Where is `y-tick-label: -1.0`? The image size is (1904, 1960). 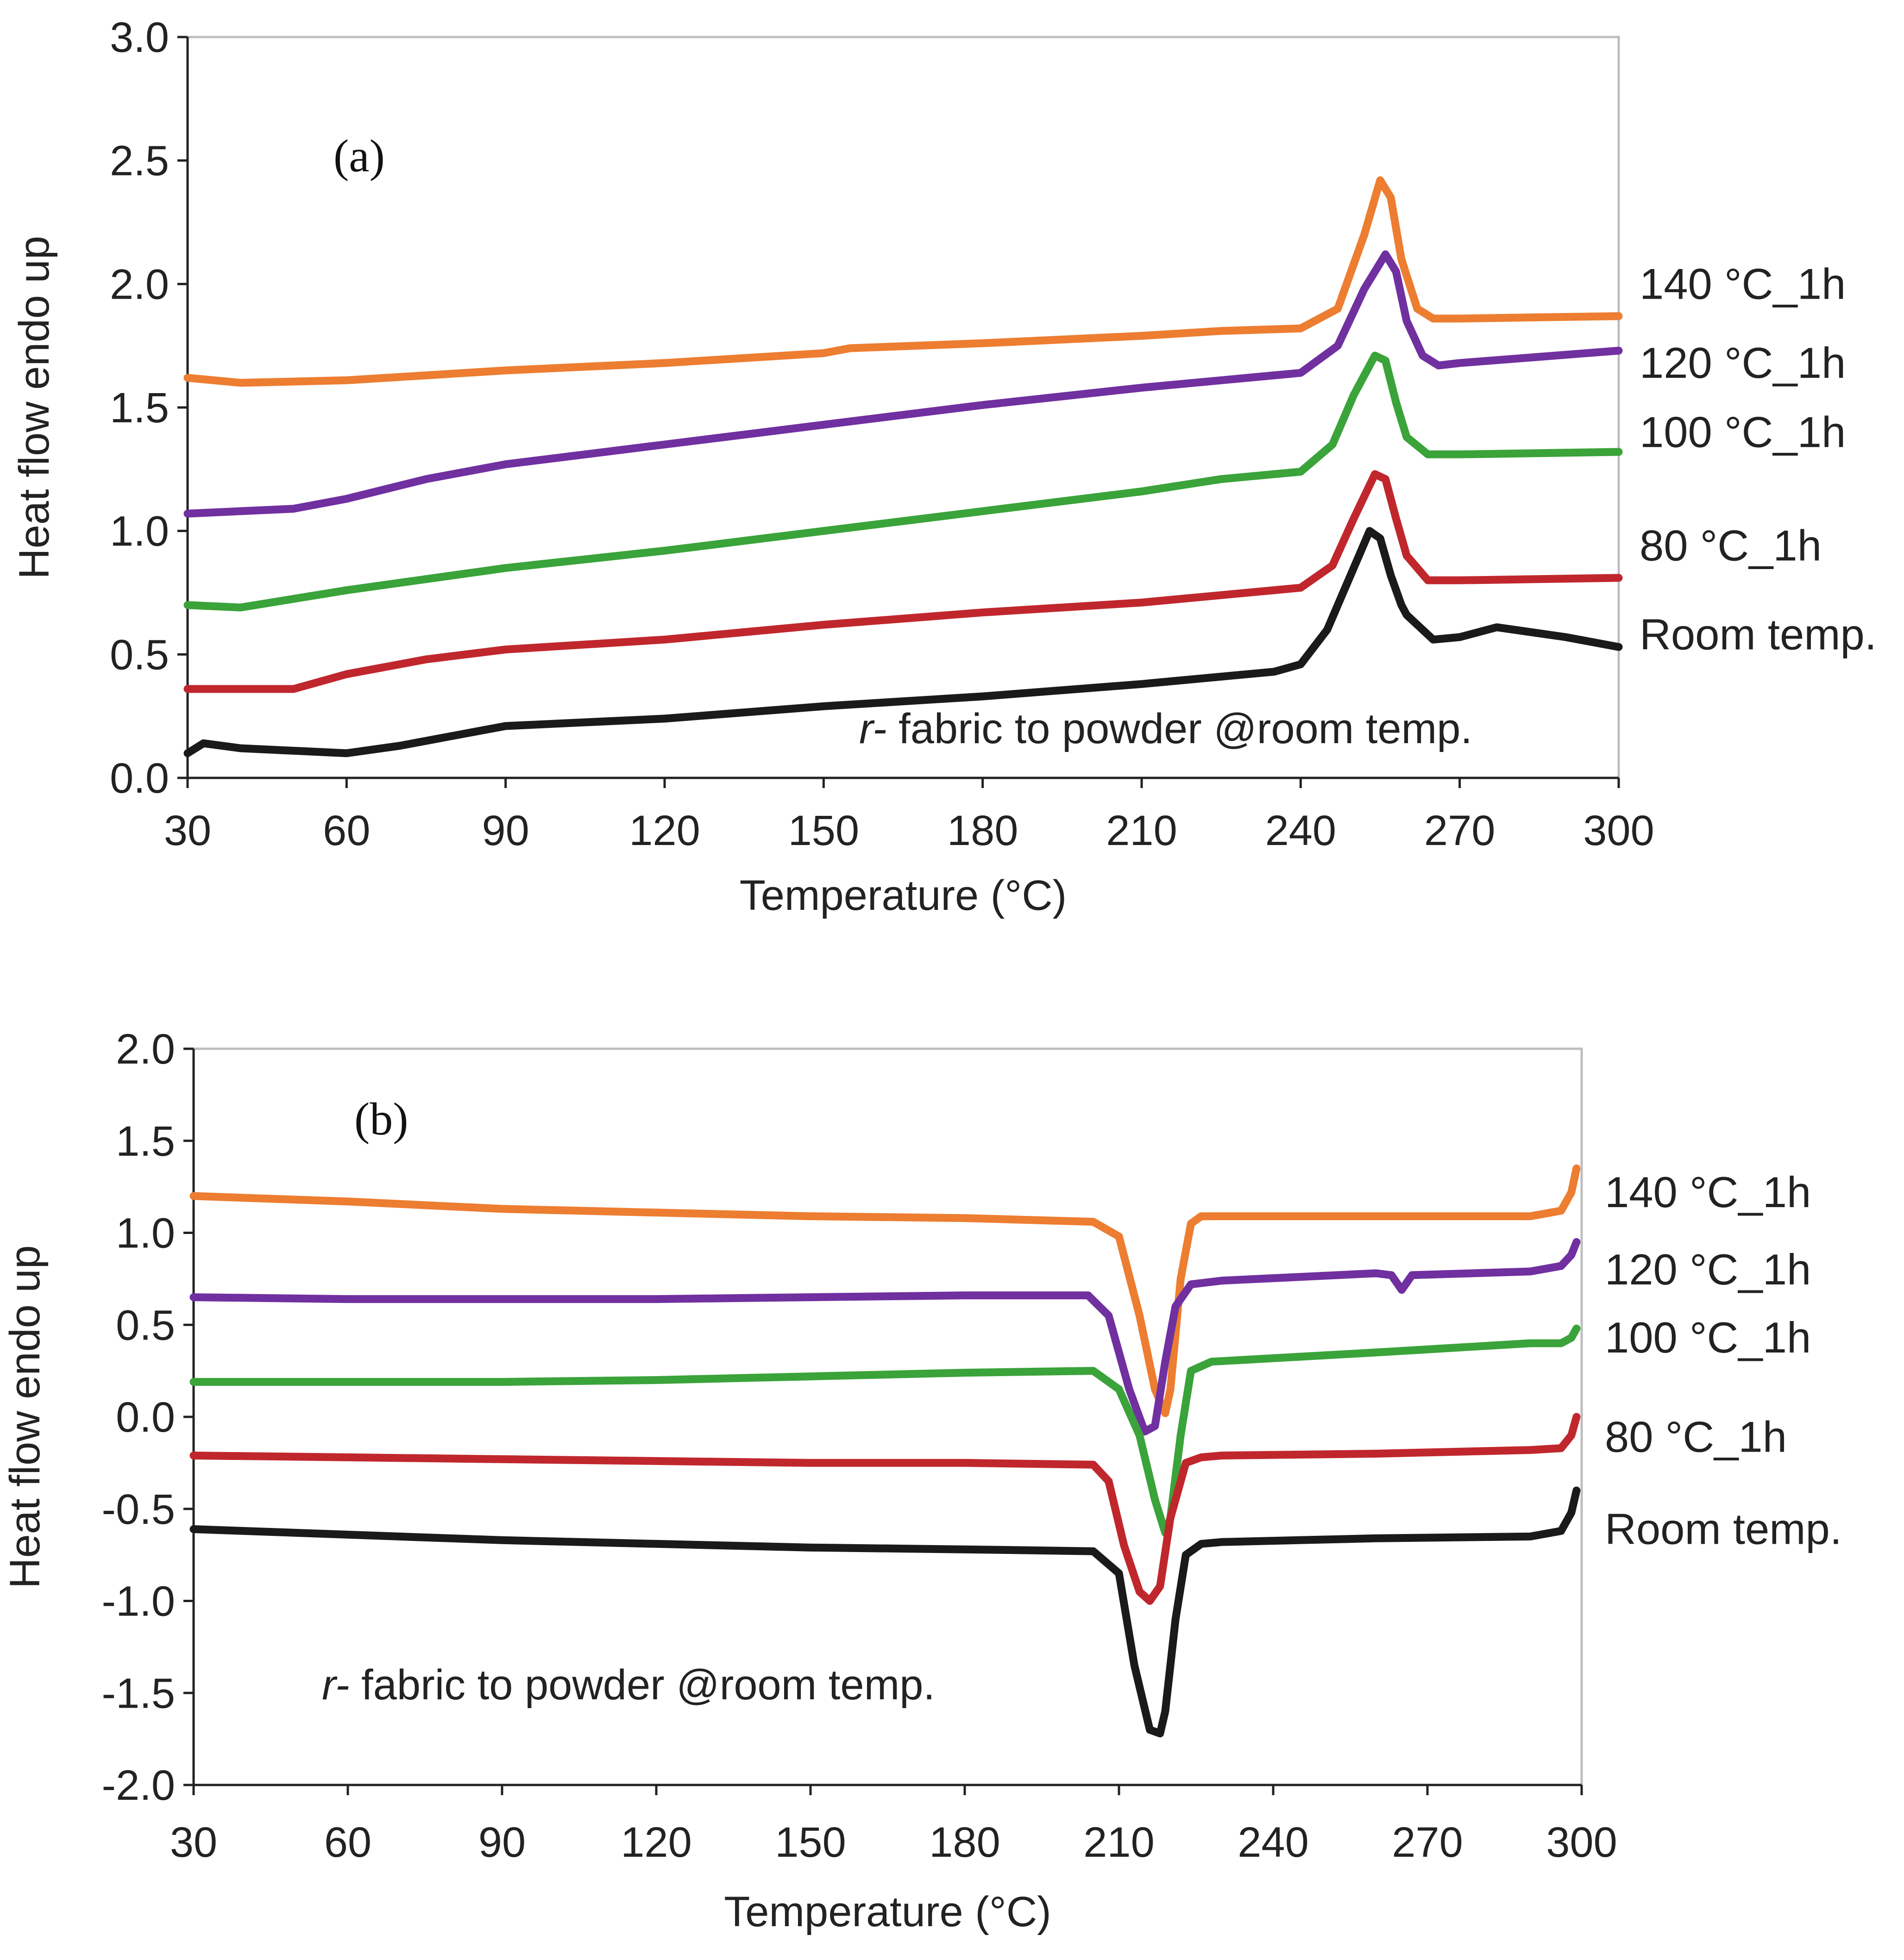 y-tick-label: -1.0 is located at coordinates (138, 1601).